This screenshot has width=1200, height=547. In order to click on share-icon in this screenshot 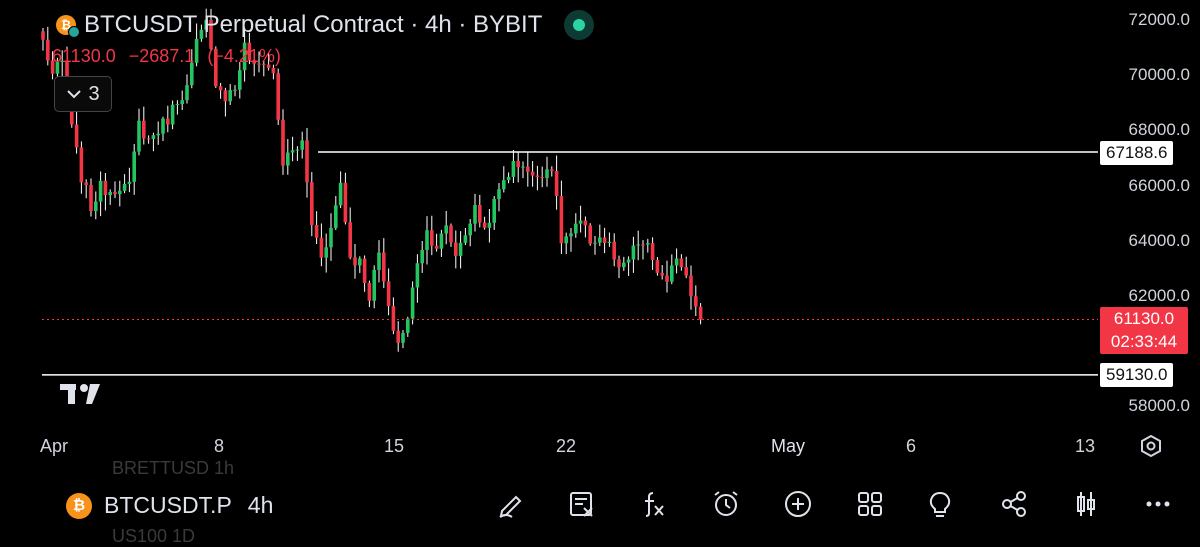, I will do `click(1014, 504)`.